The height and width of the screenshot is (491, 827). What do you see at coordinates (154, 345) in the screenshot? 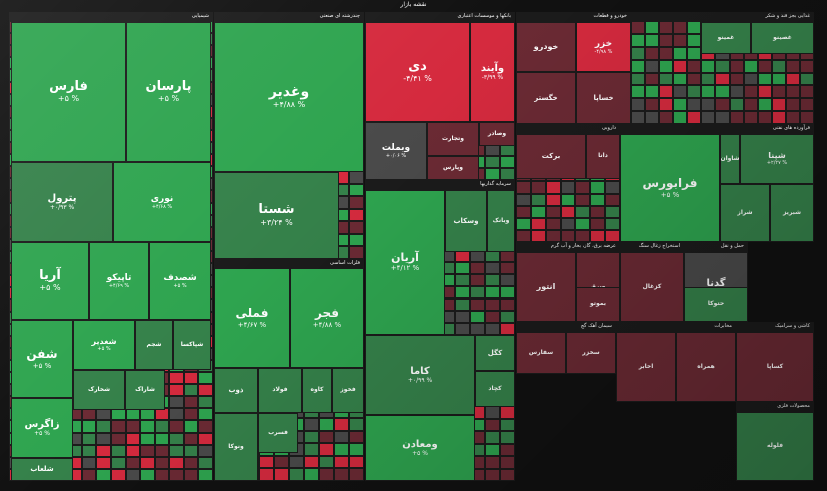
I see `tile-شجم: شجم` at bounding box center [154, 345].